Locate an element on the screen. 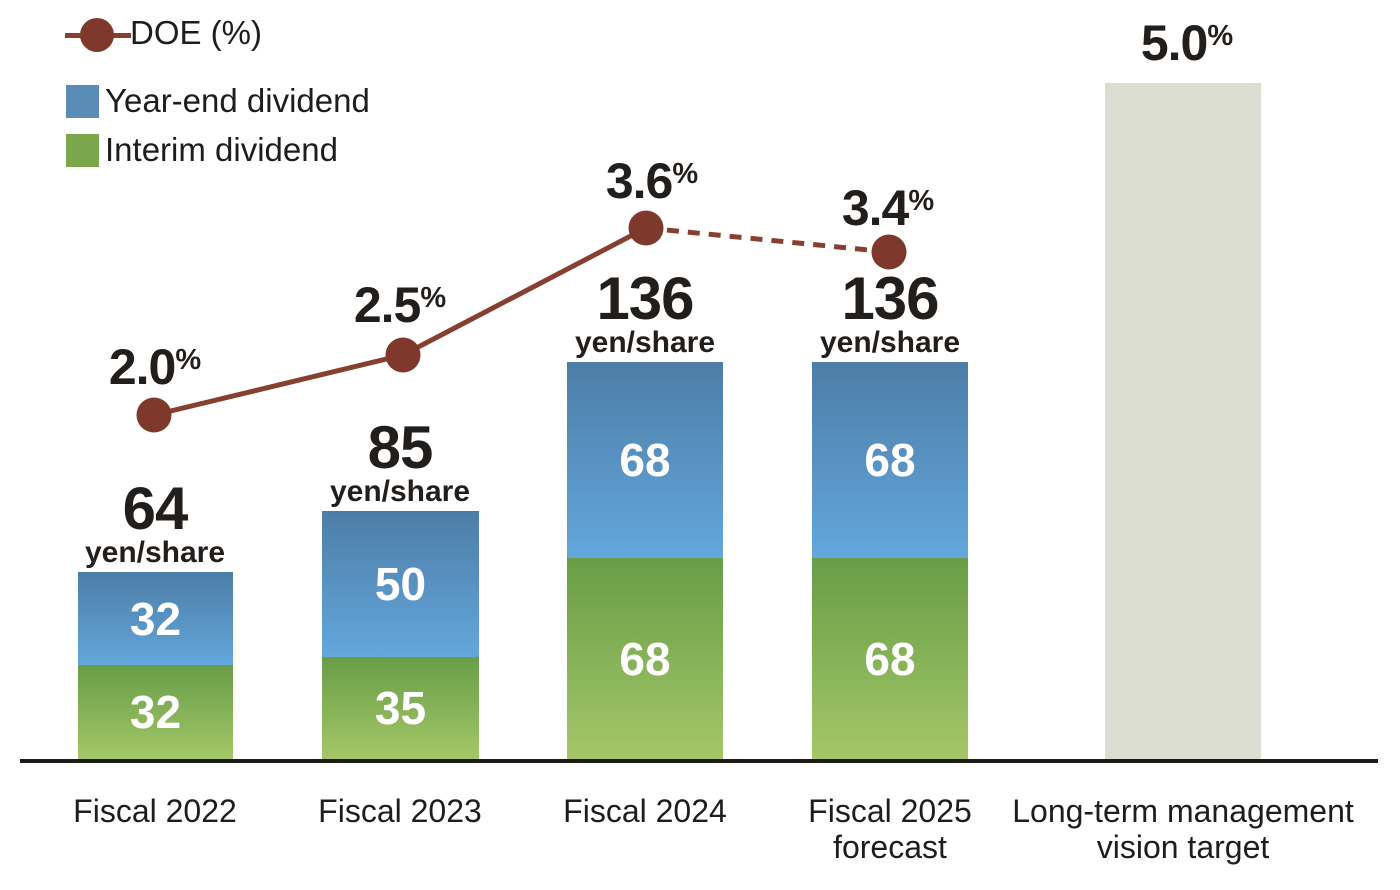 Image resolution: width=1400 pixels, height=890 pixels. doe-label-fiscal-2023: 2.5% is located at coordinates (400, 305).